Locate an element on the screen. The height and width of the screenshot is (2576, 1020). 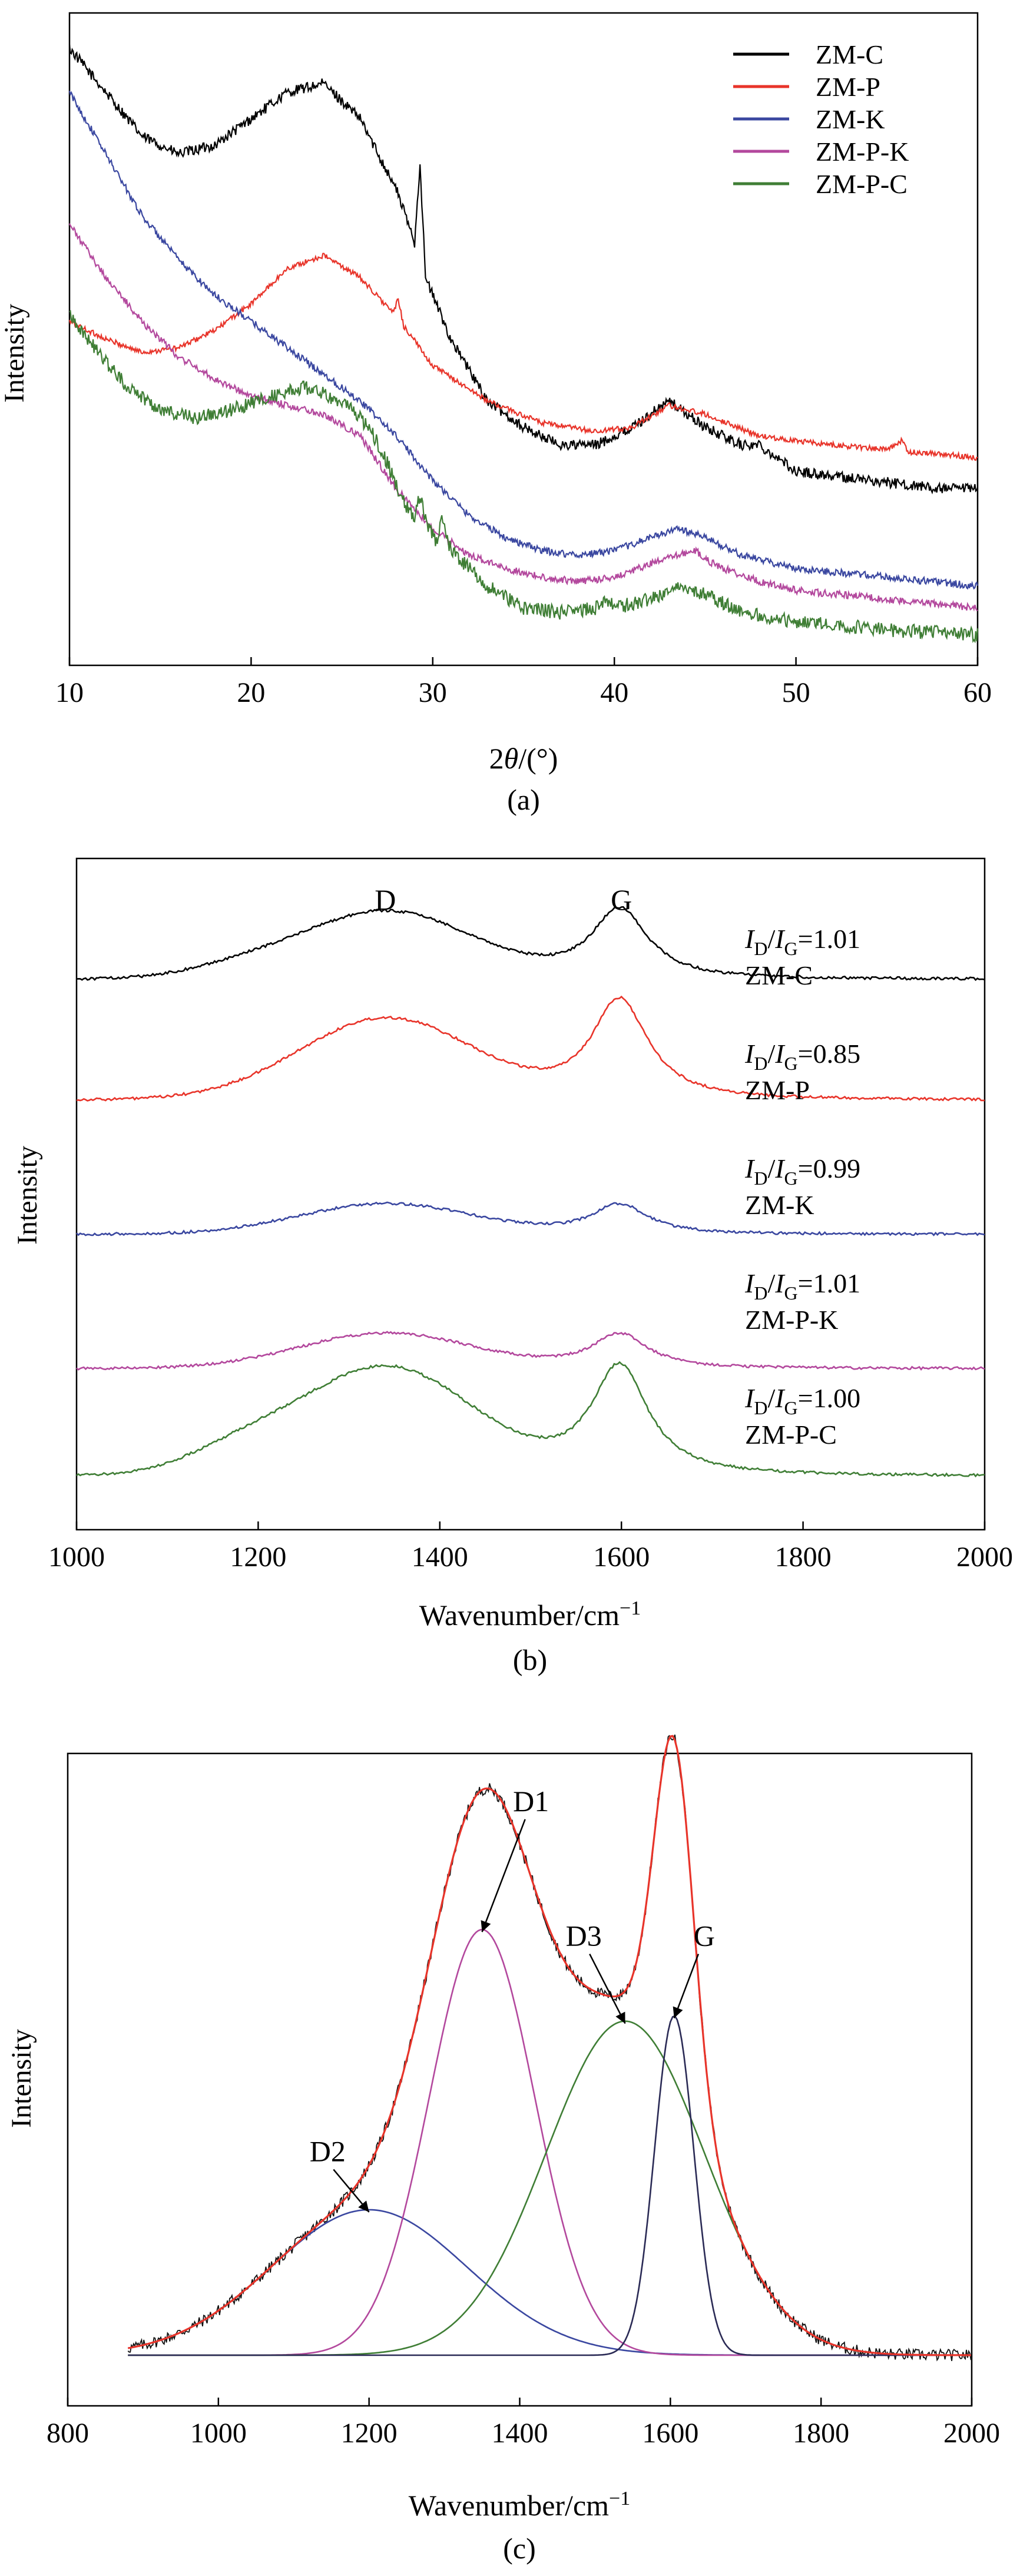
ratio-label: ID/IG=0.85 is located at coordinates (802, 1056).